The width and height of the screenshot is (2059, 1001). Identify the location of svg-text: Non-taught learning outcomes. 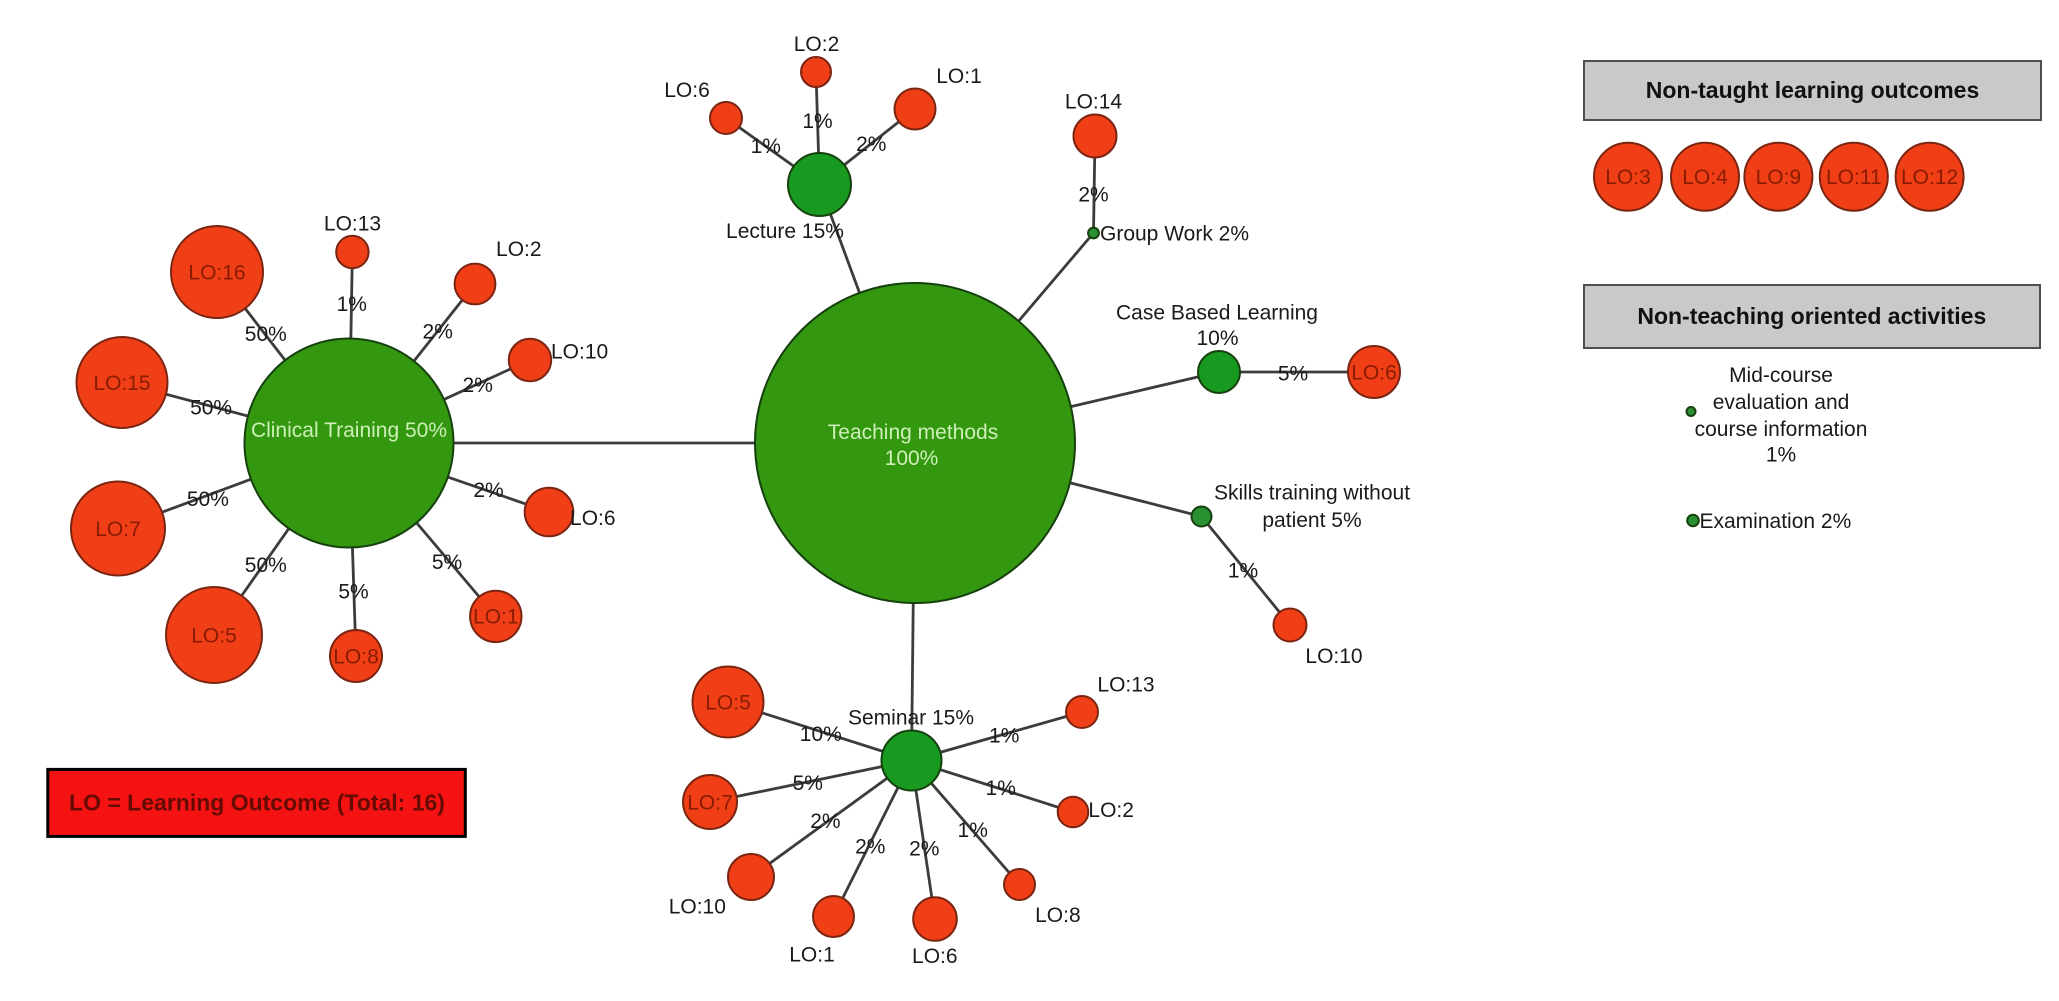
(1813, 90).